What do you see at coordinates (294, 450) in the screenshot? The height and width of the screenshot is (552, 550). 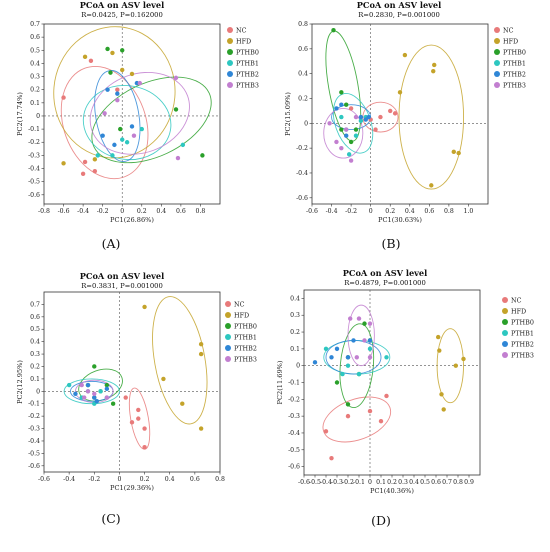 I see `y-tick-label: -0.5` at bounding box center [294, 450].